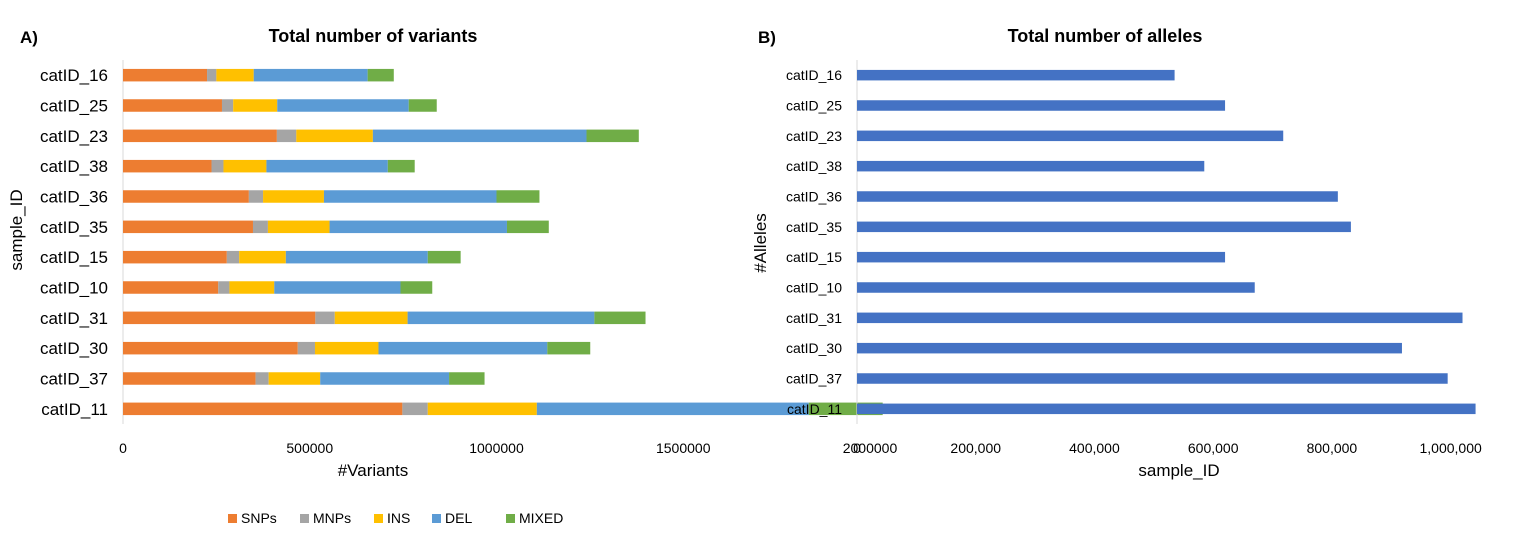 Image resolution: width=1539 pixels, height=535 pixels. Describe the element at coordinates (496, 448) in the screenshot. I see `chart-a-x-tick-label: 1000000` at that location.